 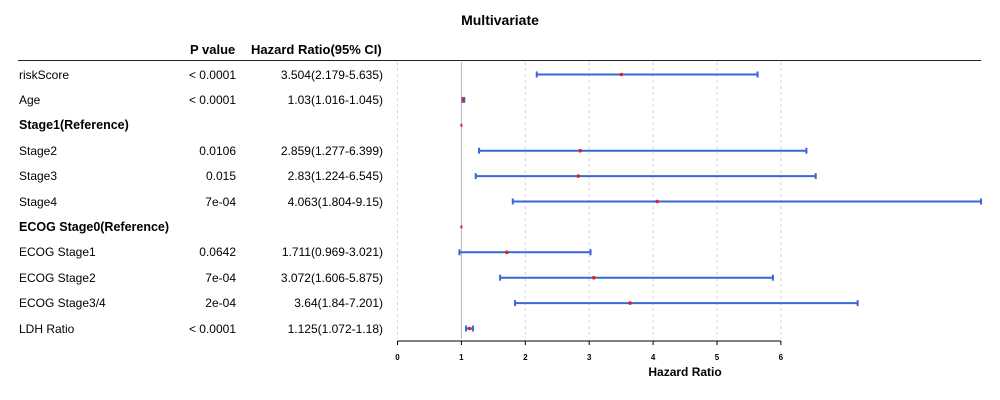 I want to click on table-row: riskScore < 0.0001 3.504(2.179-5.635), so click(x=200, y=77).